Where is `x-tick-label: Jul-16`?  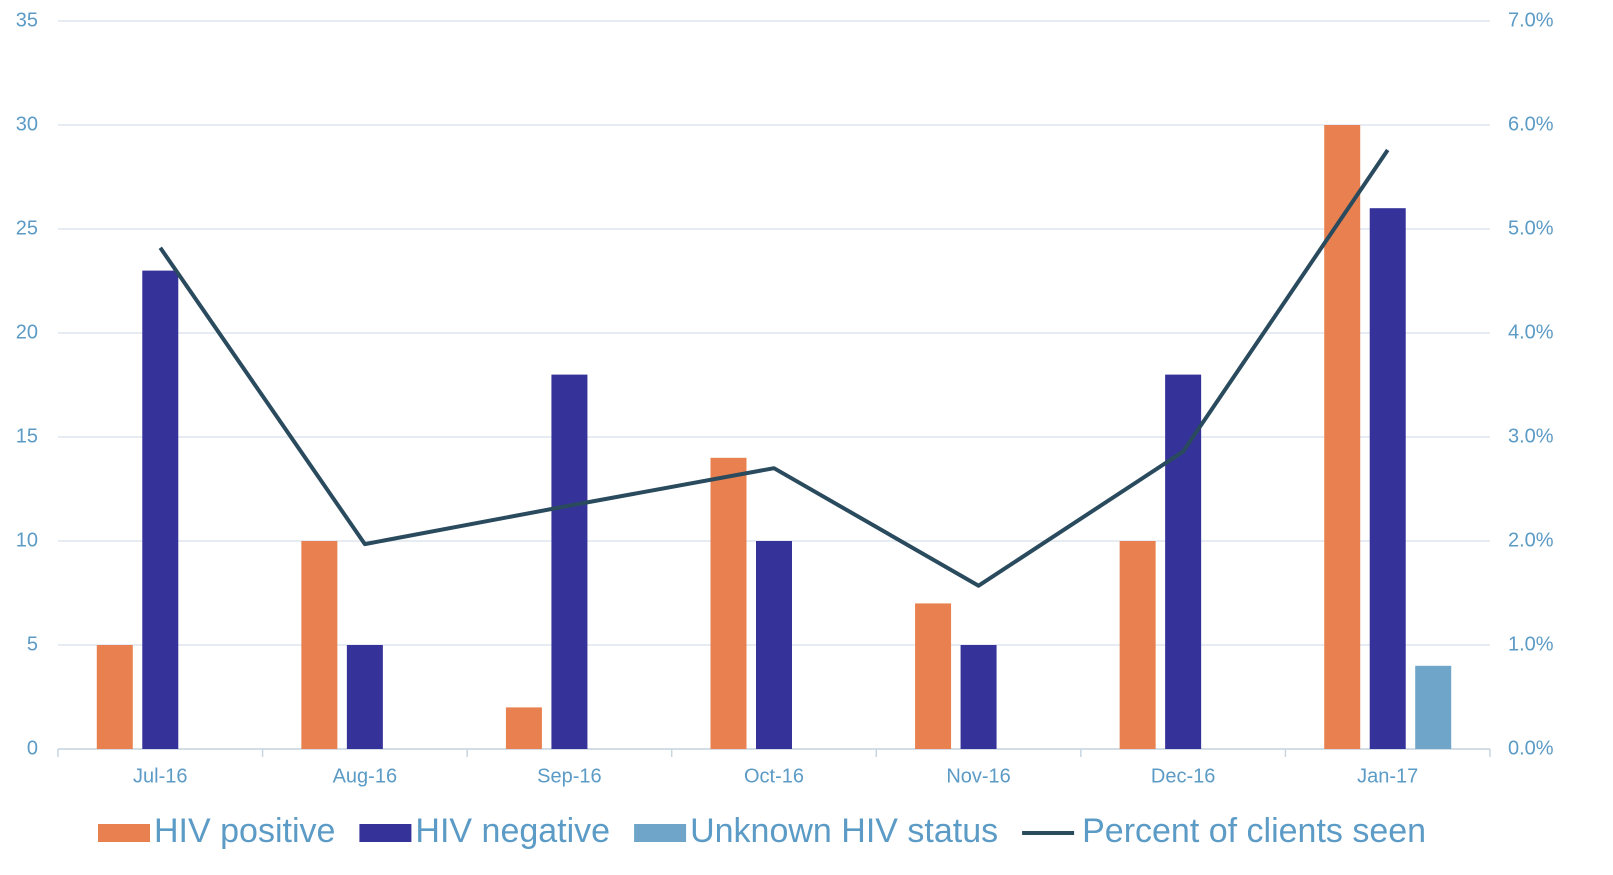
x-tick-label: Jul-16 is located at coordinates (160, 776).